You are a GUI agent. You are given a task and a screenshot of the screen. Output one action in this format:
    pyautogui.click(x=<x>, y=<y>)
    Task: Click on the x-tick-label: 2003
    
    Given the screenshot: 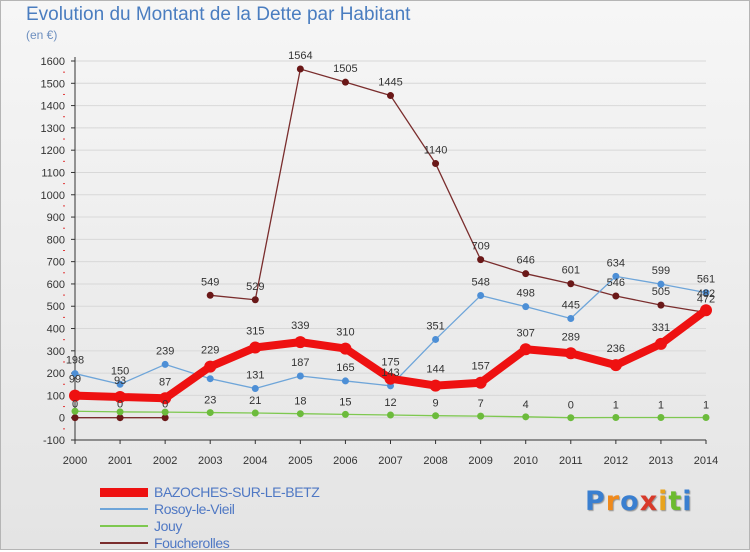 What is the action you would take?
    pyautogui.click(x=210, y=461)
    